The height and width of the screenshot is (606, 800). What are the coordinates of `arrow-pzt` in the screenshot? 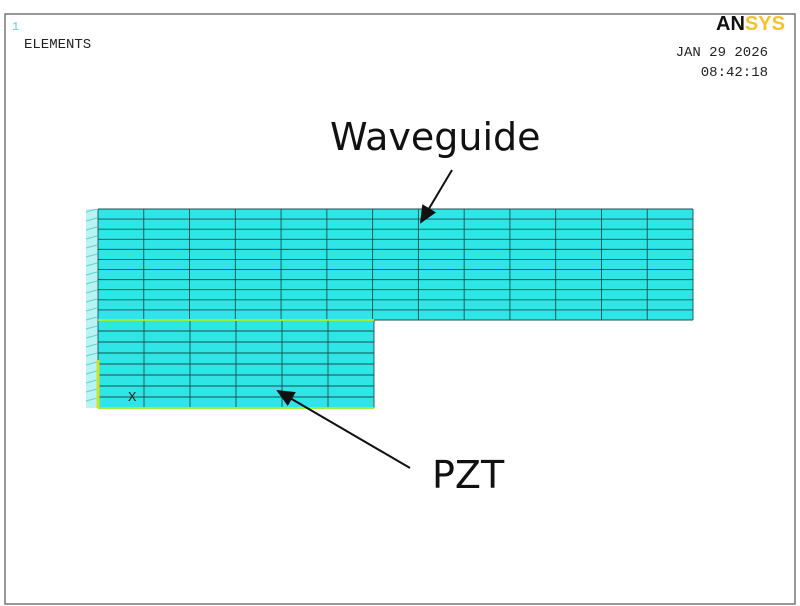 It's located at (343, 429).